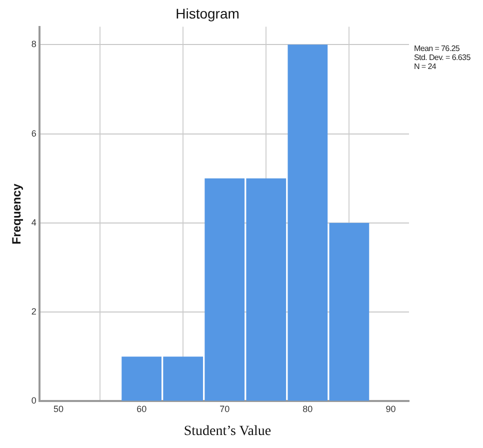 This screenshot has height=448, width=483. What do you see at coordinates (33, 133) in the screenshot?
I see `y-tick-label: 6` at bounding box center [33, 133].